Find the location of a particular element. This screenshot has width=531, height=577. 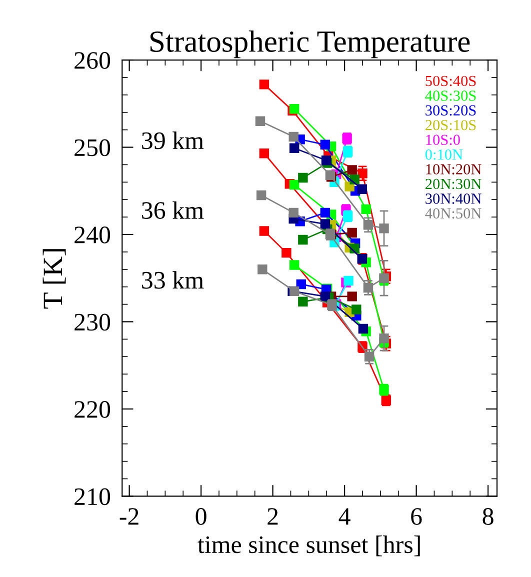

x-tick-label: 4 is located at coordinates (344, 516).